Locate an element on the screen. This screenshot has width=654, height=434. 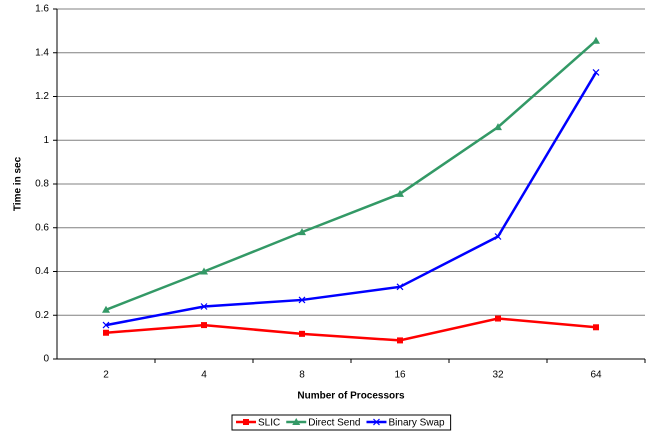
x-tick-label: 4 is located at coordinates (204, 375).